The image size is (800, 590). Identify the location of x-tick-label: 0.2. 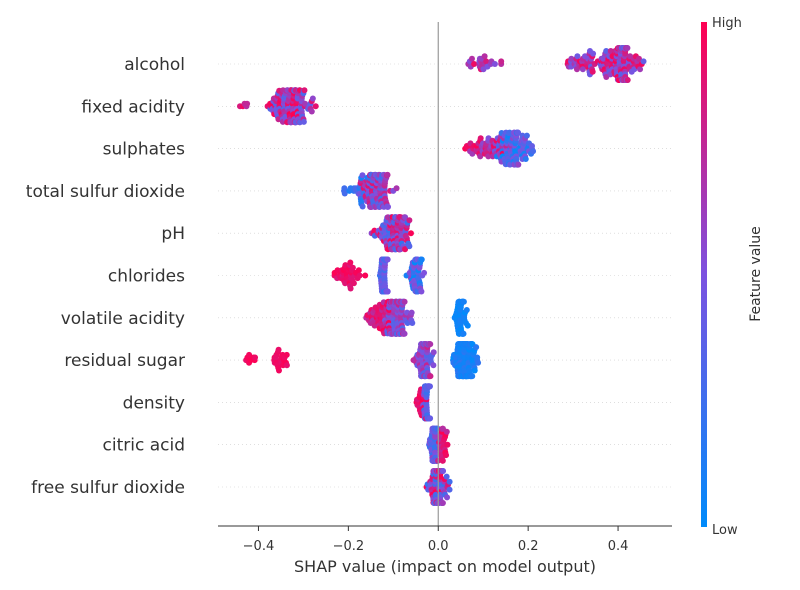
(528, 546).